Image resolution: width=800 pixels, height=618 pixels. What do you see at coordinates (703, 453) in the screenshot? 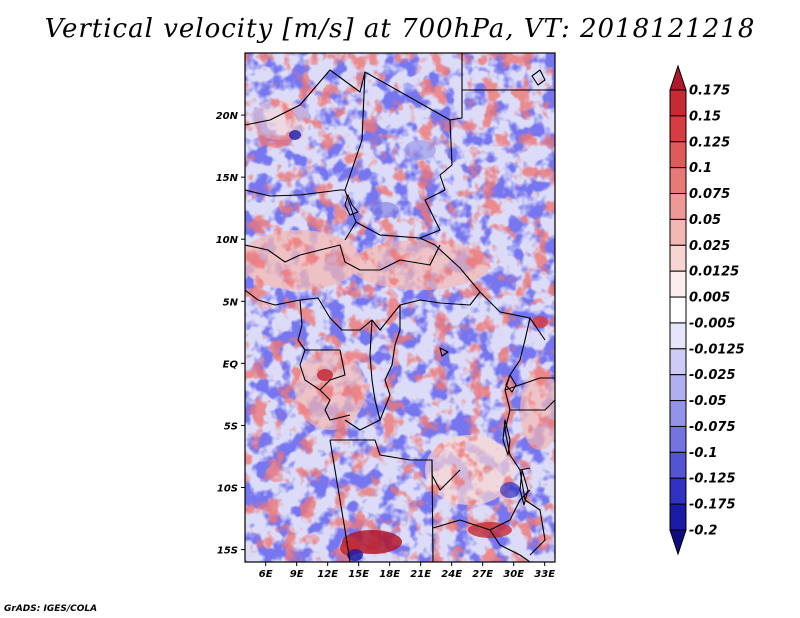
I see `colorbar-label: -0.1` at bounding box center [703, 453].